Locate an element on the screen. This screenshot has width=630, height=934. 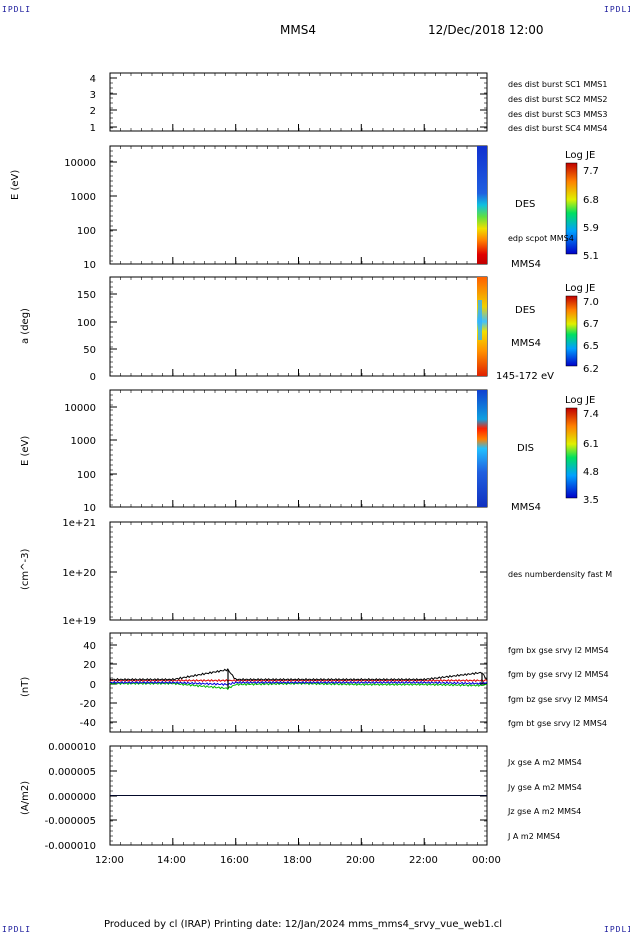
panel-1-ytick-label: 3 is located at coordinates (93, 95).